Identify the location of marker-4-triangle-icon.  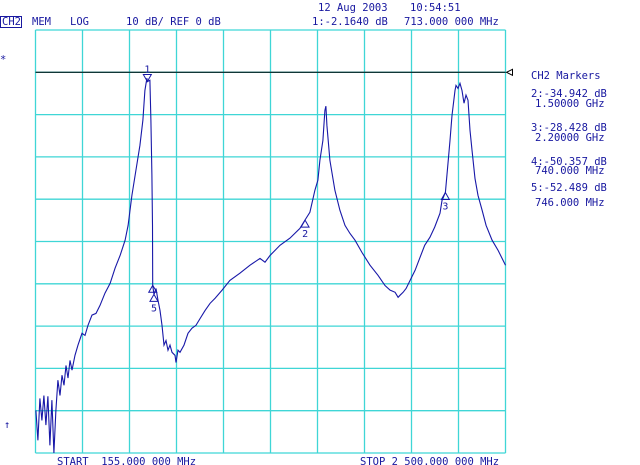
(152, 288).